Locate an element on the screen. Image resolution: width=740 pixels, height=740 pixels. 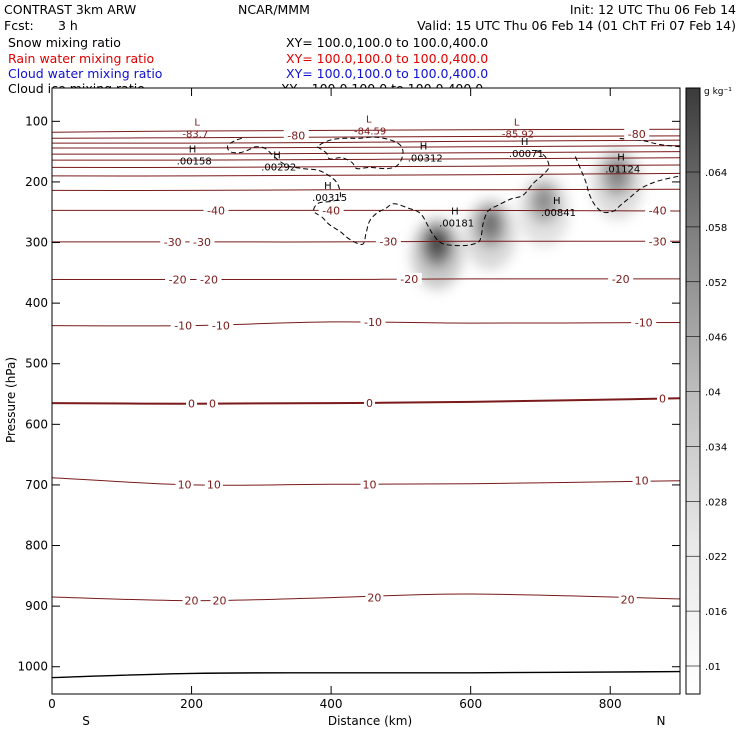
temperature-label-26: 20 is located at coordinates (219, 601).